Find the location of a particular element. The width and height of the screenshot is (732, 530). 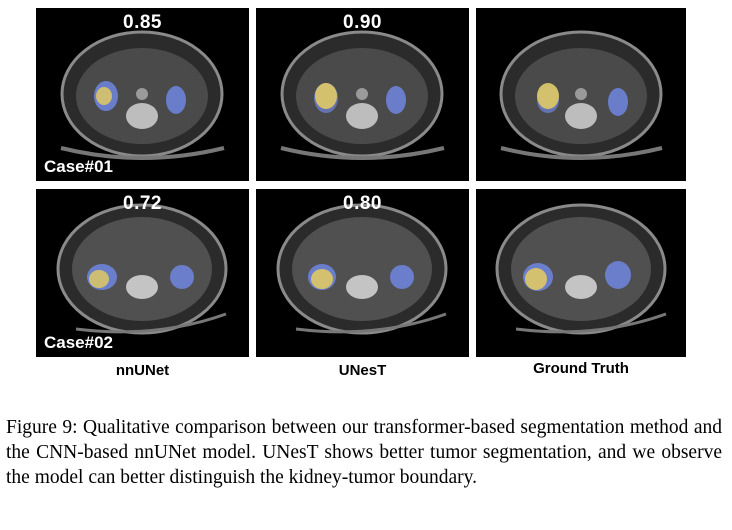

dice-score: 0.85 is located at coordinates (142, 22).